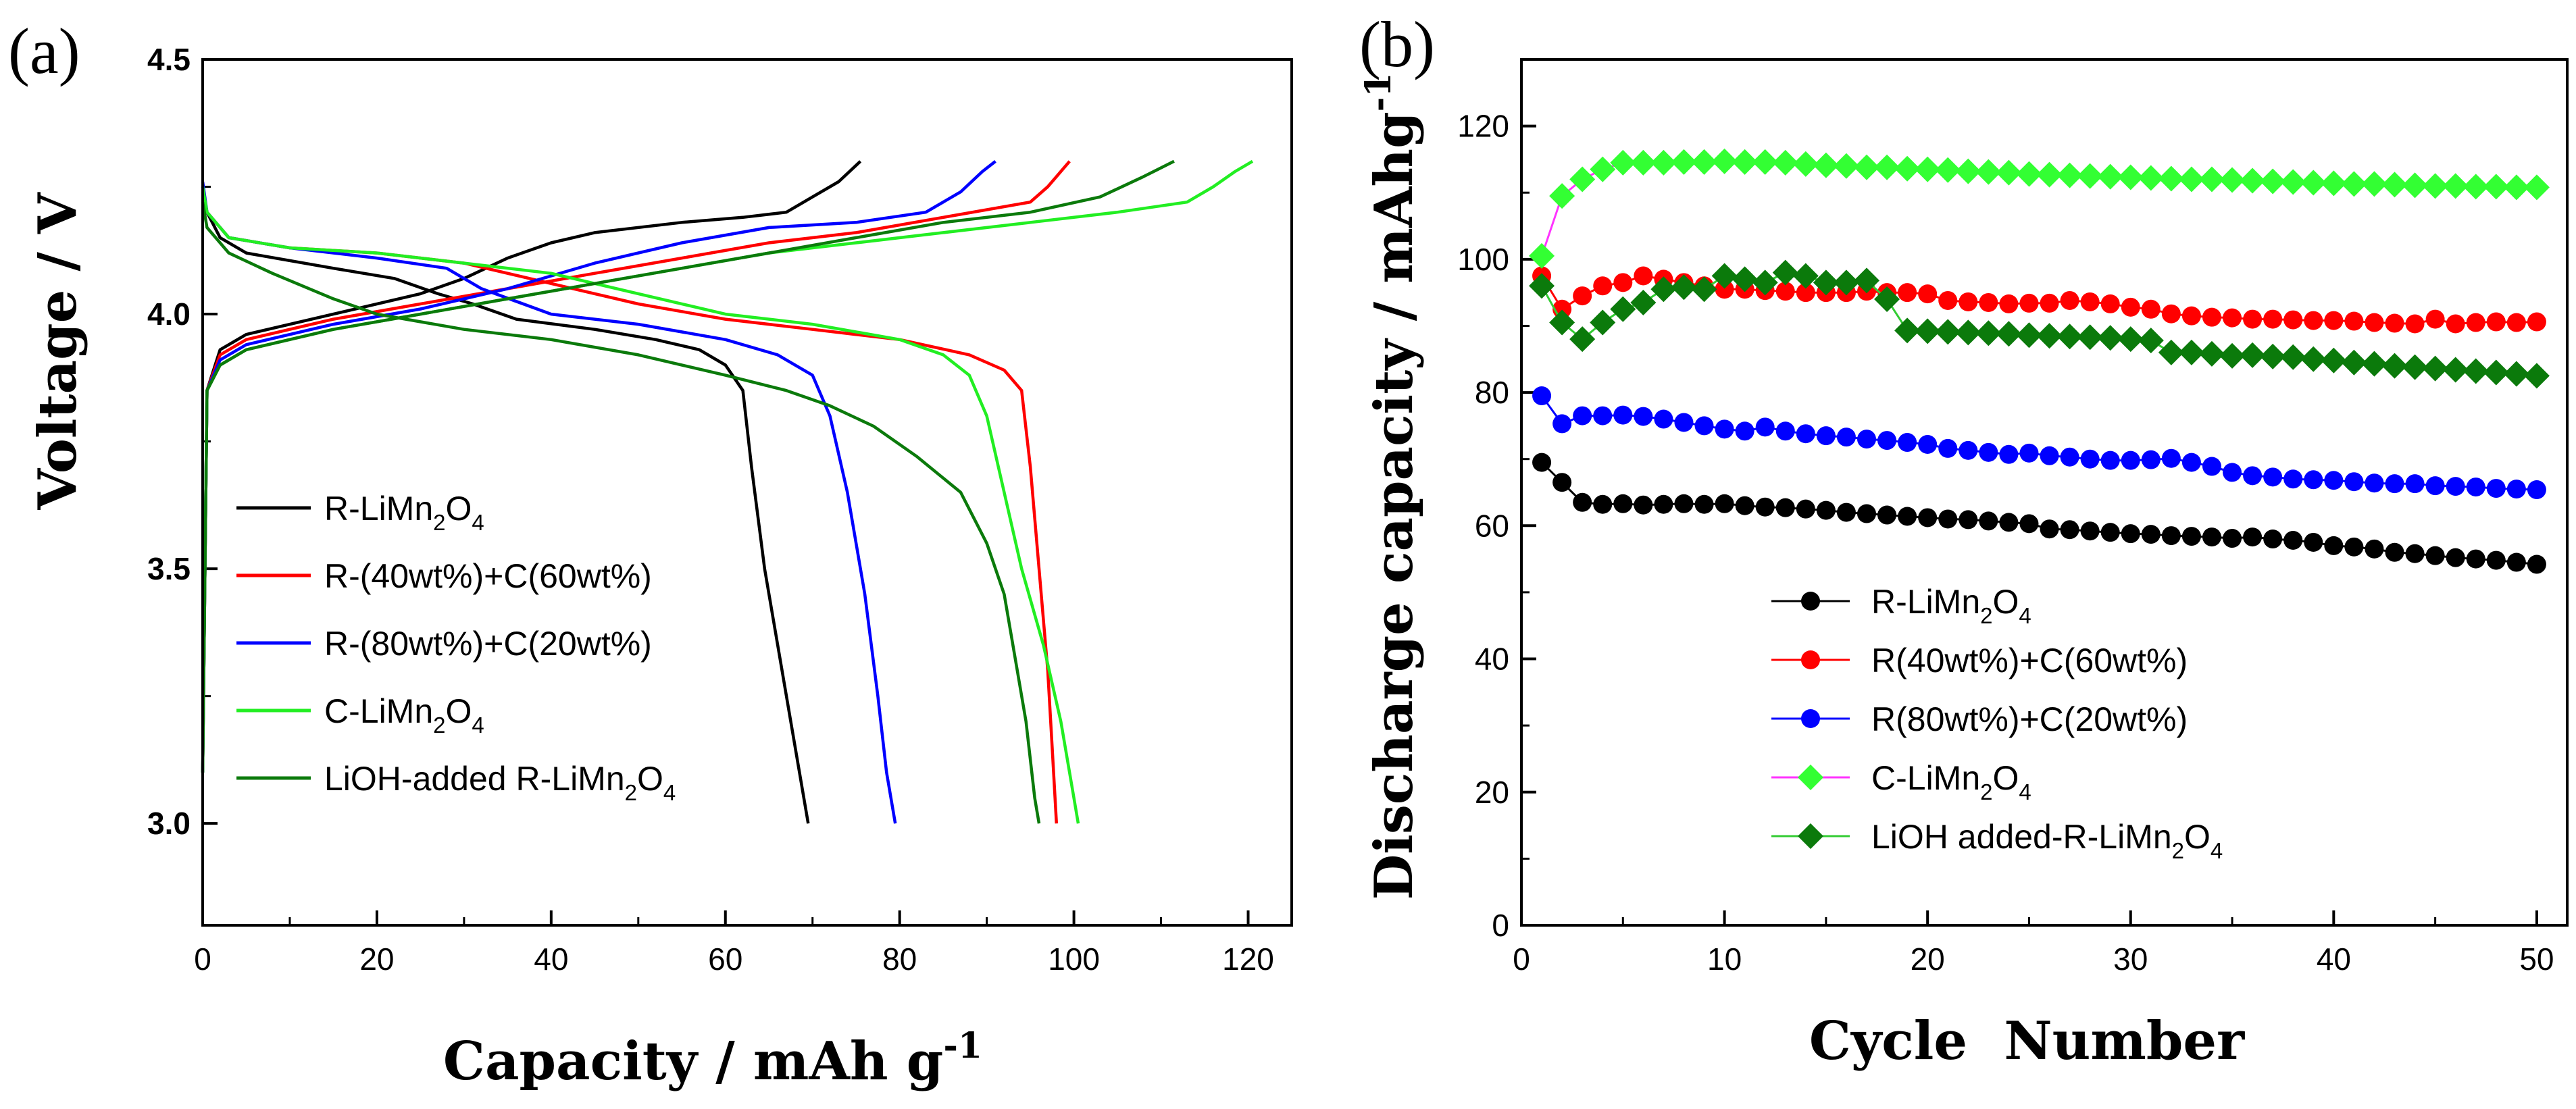 The image size is (2576, 1109). Describe the element at coordinates (2217, 851) in the screenshot. I see `panel-b-legend-label-part: 4` at that location.